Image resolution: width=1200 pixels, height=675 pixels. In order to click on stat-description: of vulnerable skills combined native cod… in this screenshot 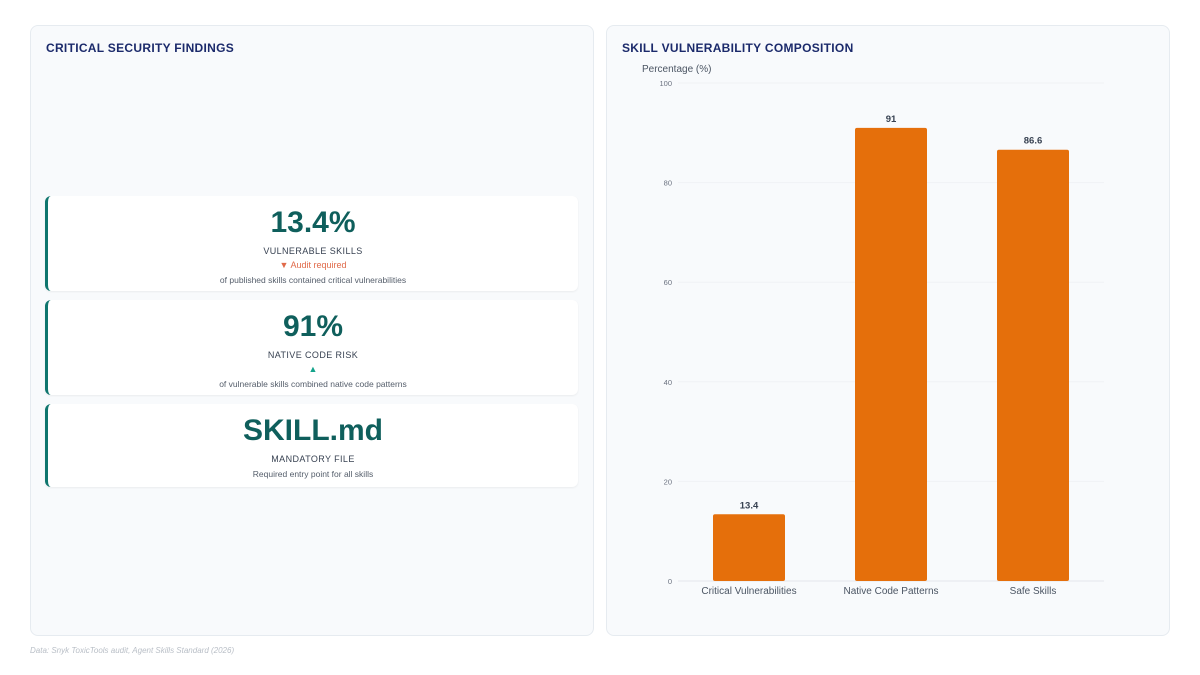, I will do `click(313, 384)`.